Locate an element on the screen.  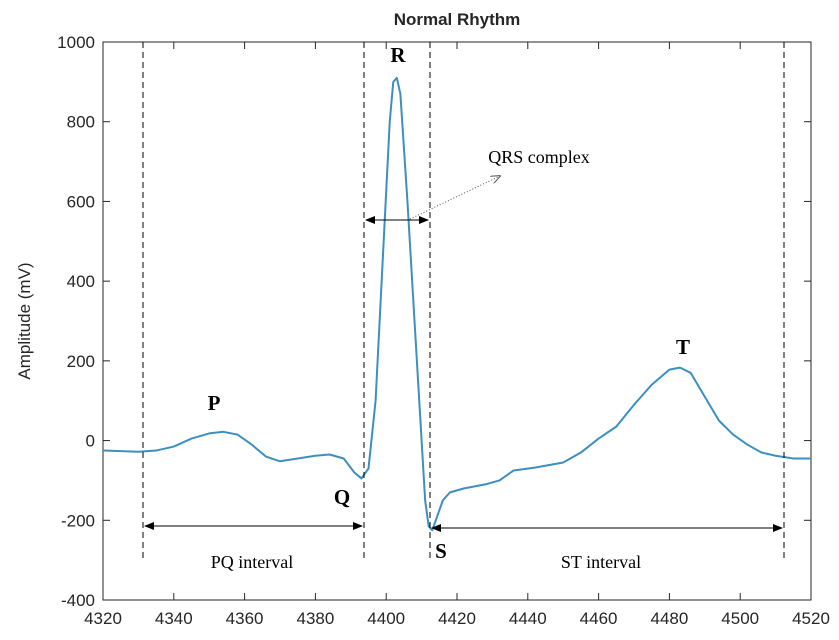
annotation: Q is located at coordinates (342, 497).